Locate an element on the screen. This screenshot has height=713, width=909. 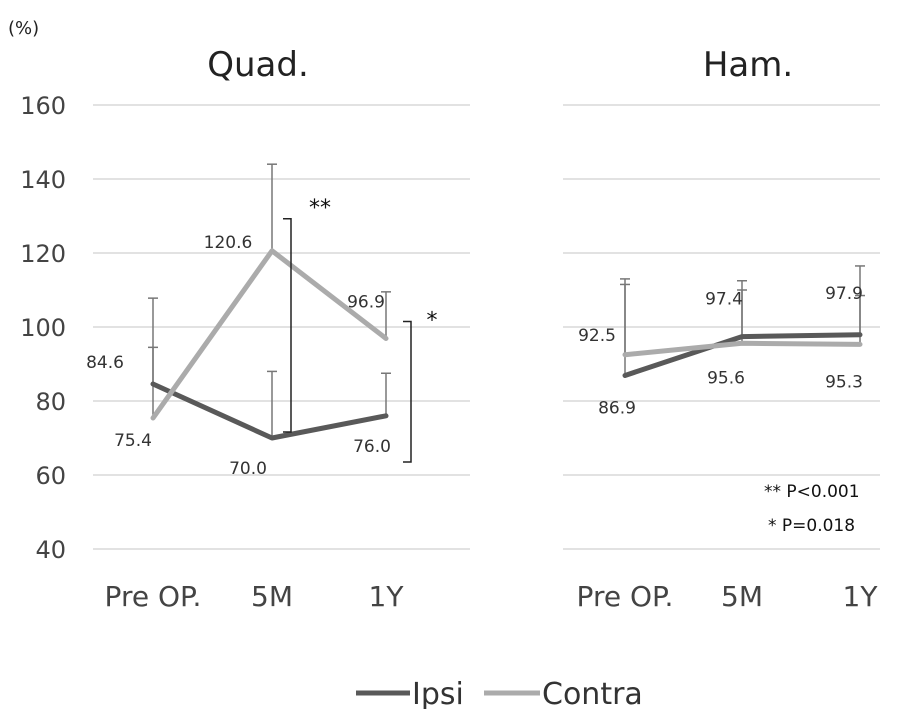
y-tick-label: 40 is located at coordinates (50, 550).